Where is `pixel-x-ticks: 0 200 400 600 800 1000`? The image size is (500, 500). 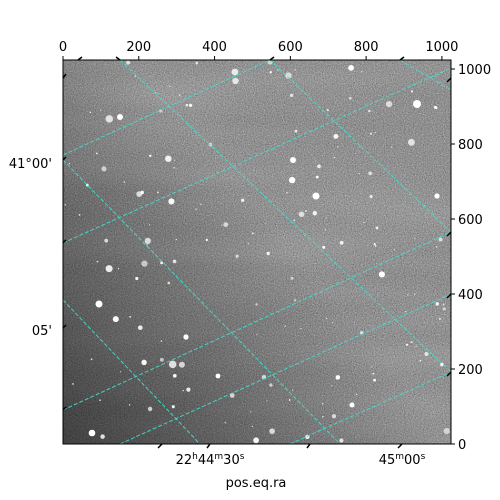
pixel-x-ticks: 0 200 400 600 800 1000 is located at coordinates (258, 50).